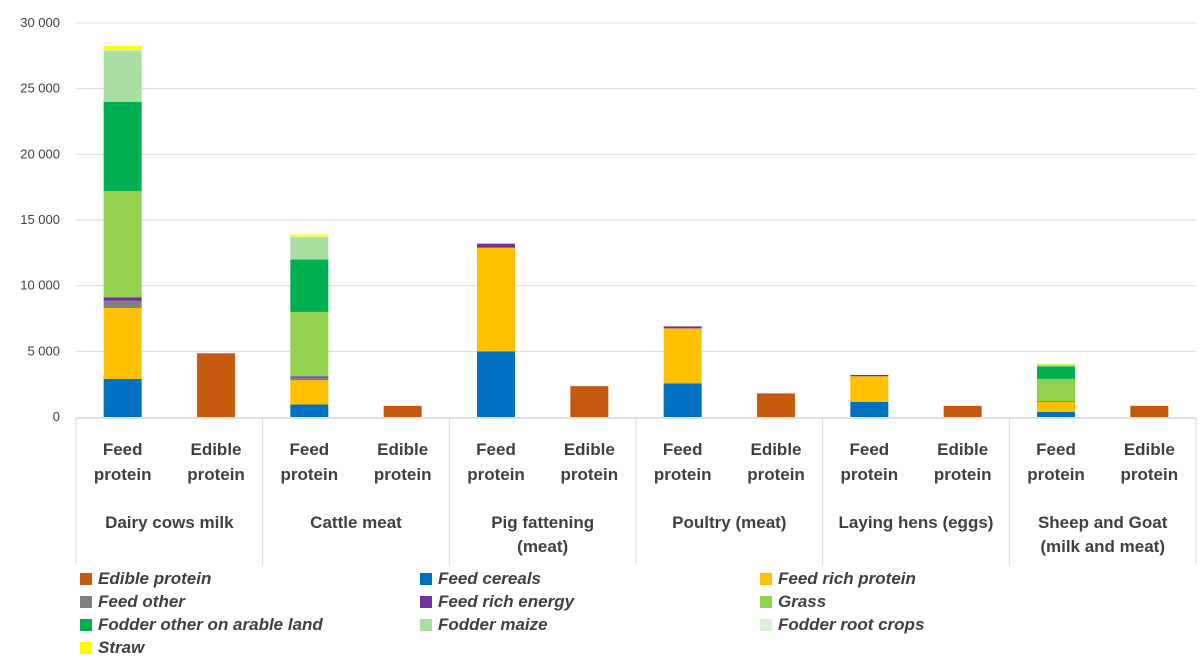 The height and width of the screenshot is (664, 1202). I want to click on legend-label: Edible protein, so click(155, 578).